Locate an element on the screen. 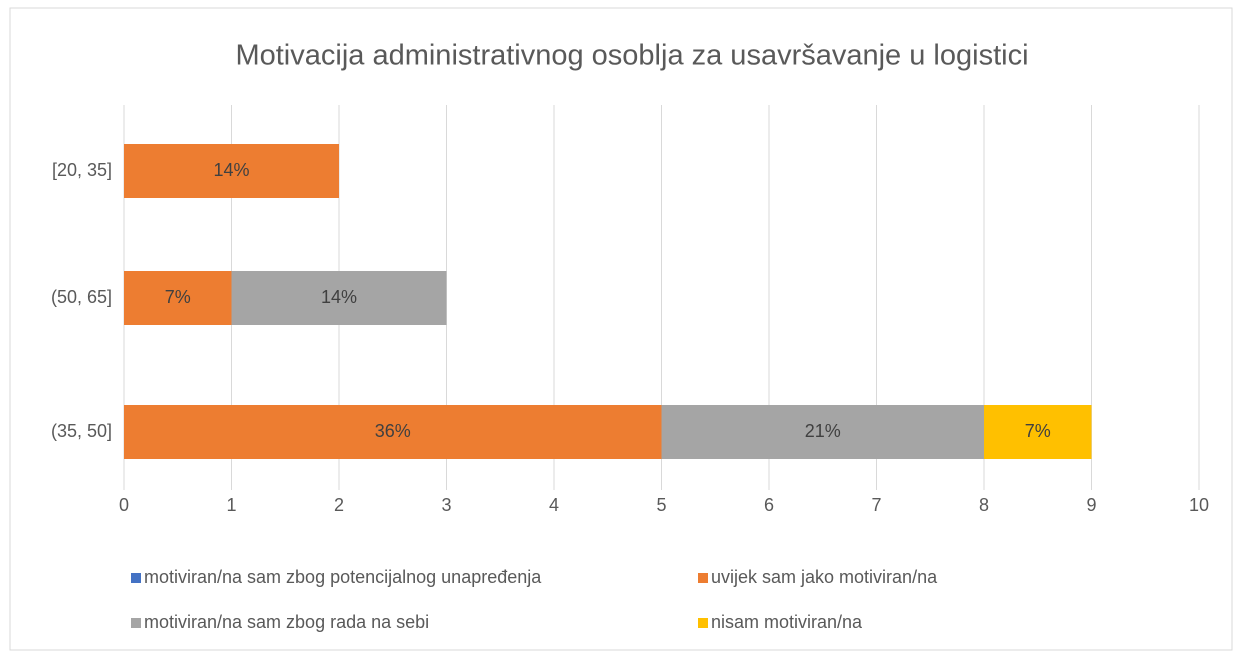  x-tick-label: 1 is located at coordinates (231, 505).